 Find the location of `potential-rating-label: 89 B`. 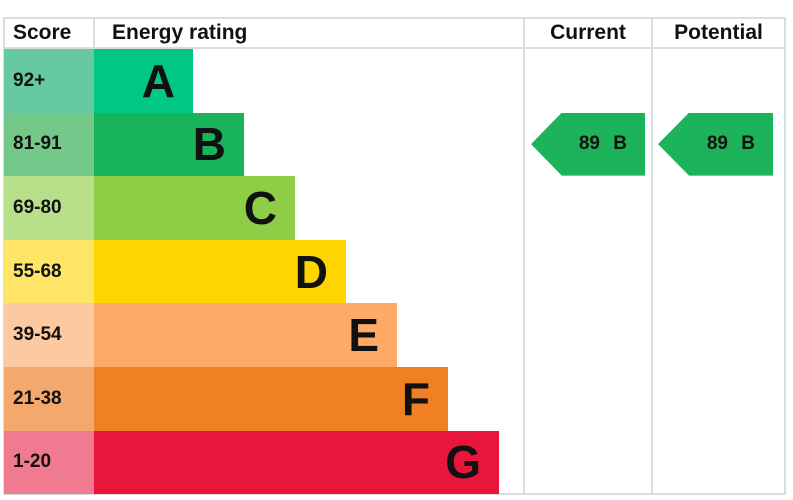

potential-rating-label: 89 B is located at coordinates (730, 144).